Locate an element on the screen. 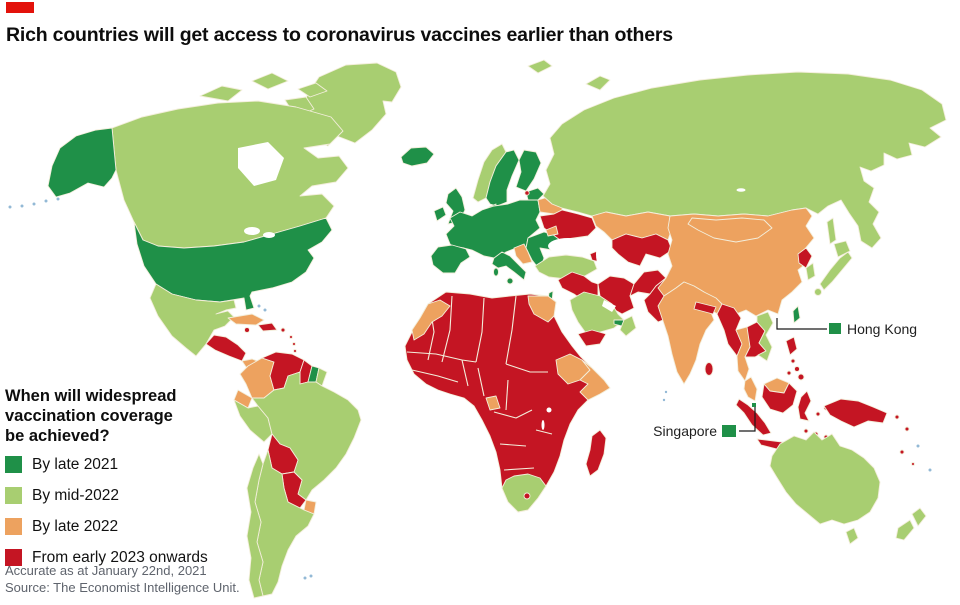 The height and width of the screenshot is (605, 960). region-somalia is located at coordinates (595, 380).